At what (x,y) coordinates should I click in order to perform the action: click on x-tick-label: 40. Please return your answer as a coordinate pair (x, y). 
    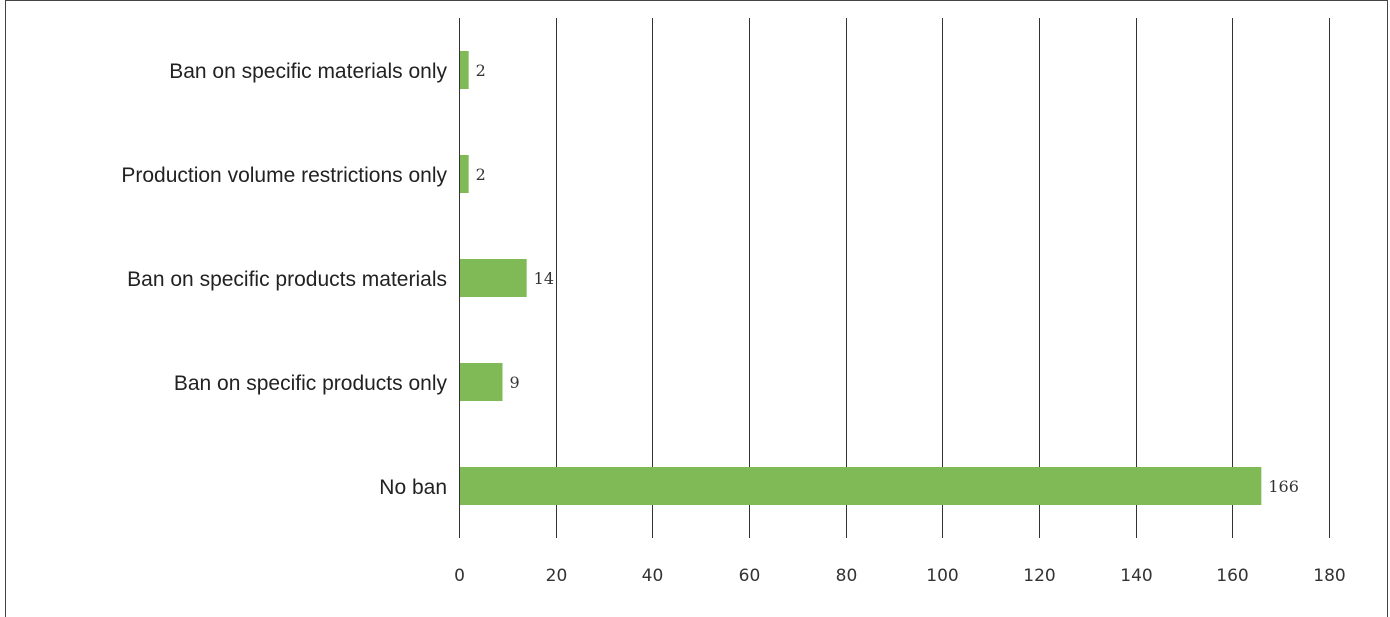
    Looking at the image, I should click on (653, 576).